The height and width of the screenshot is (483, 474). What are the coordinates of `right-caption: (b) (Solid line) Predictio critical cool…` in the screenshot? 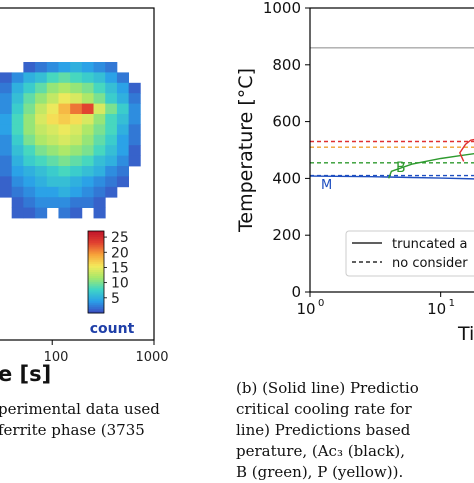 It's located at (327, 430).